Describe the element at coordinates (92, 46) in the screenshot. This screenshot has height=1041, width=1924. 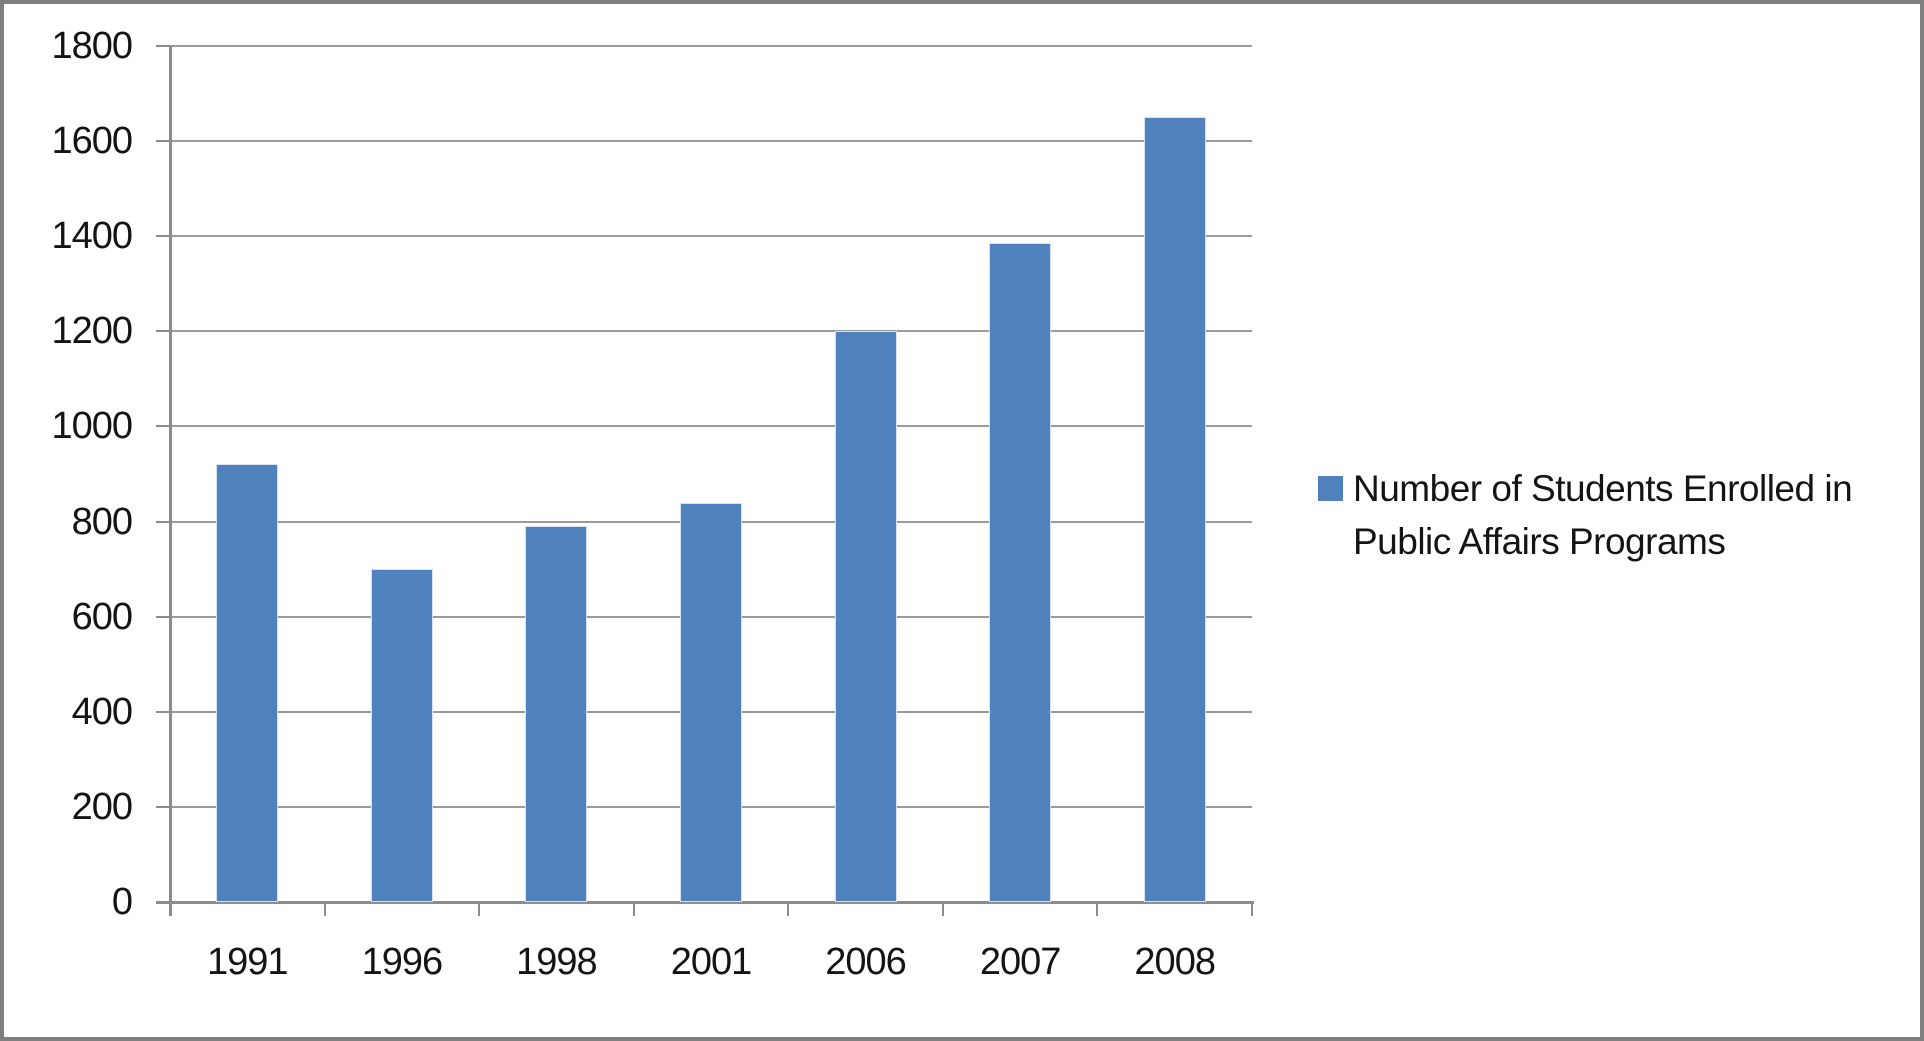
I see `y-tick-label-1800: 1800` at that location.